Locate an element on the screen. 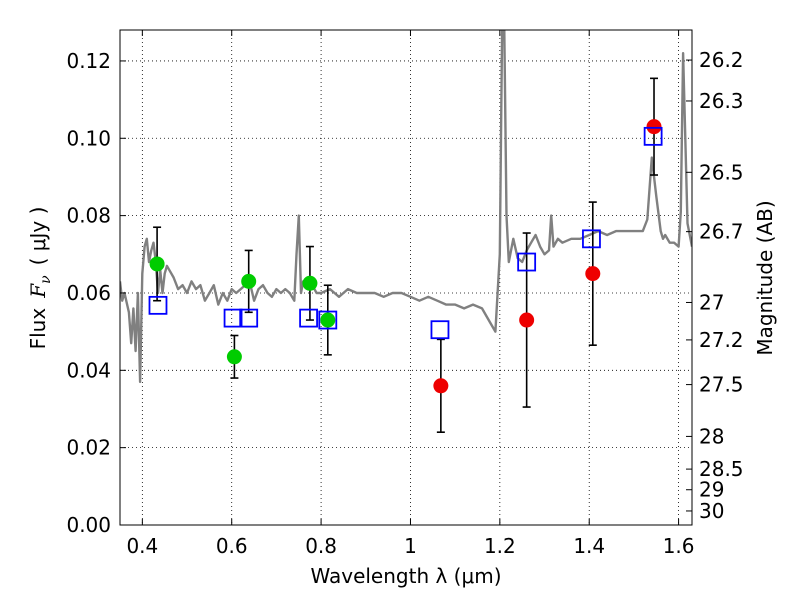 This screenshot has height=600, width=800. right-tick-label: 26.5 is located at coordinates (721, 172).